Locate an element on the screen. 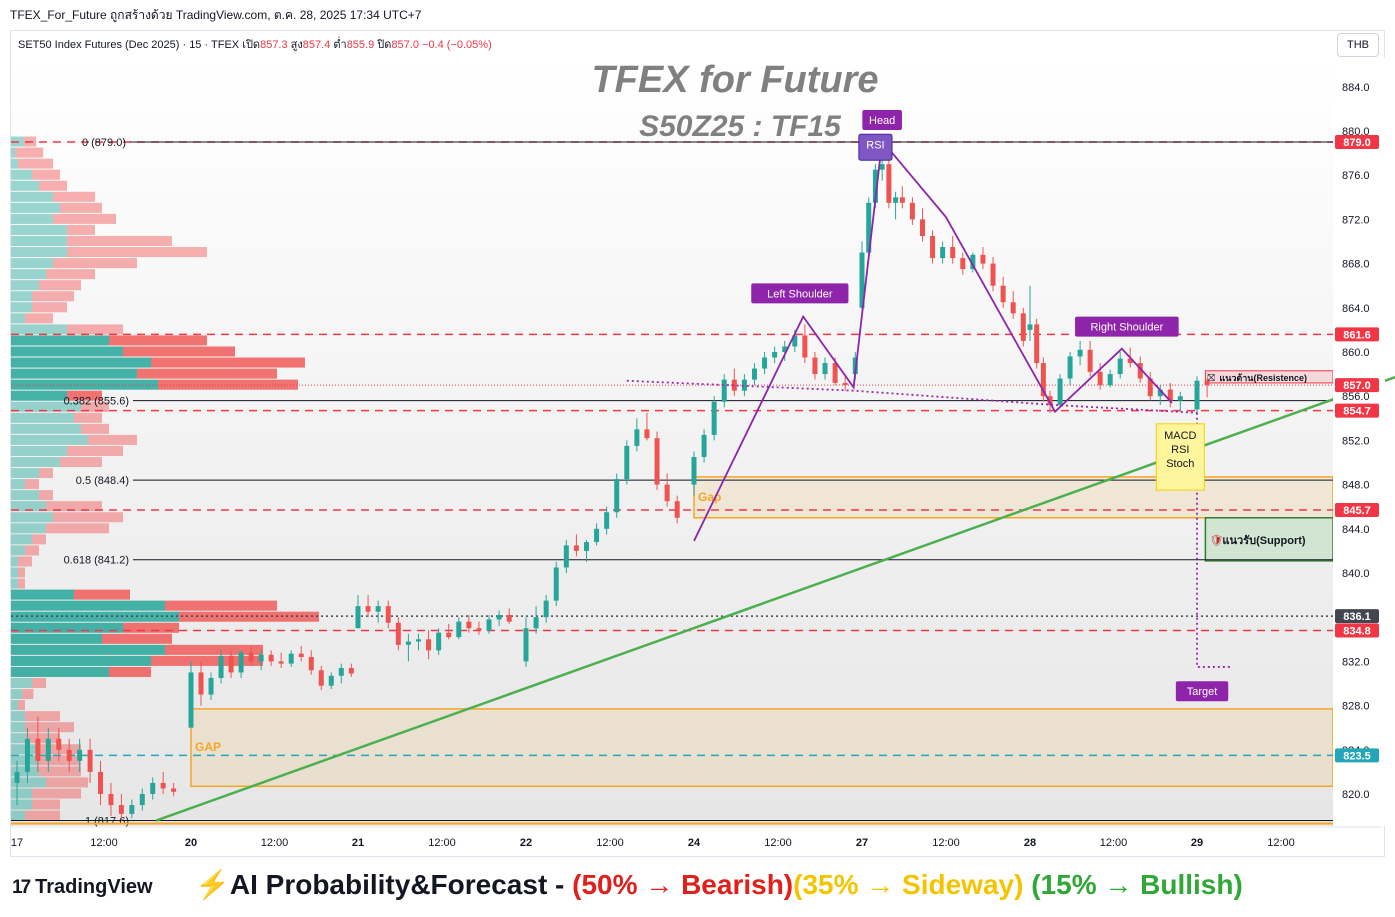 The image size is (1395, 917). tradingview-logo: 17 TradingView is located at coordinates (82, 887).